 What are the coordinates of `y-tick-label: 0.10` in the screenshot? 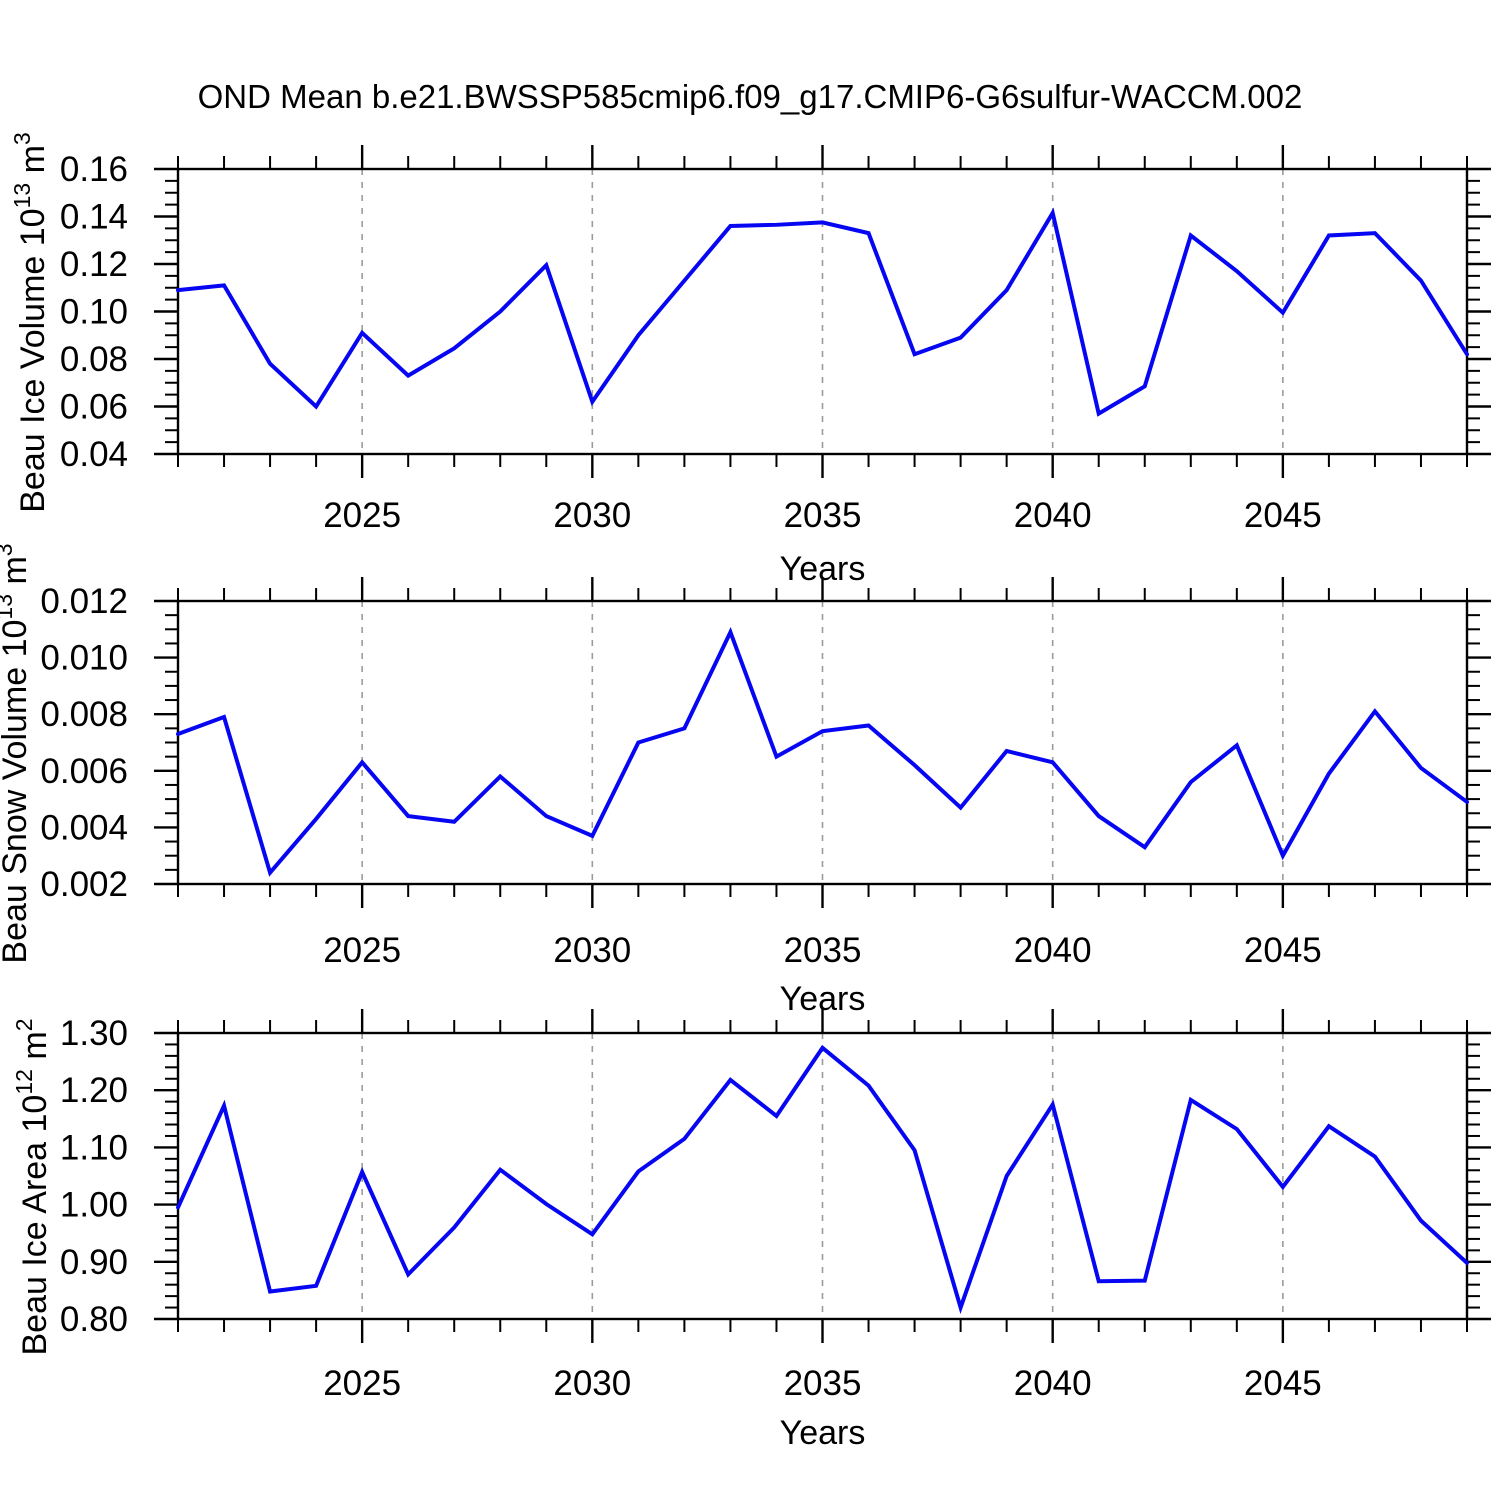 It's located at (94, 312).